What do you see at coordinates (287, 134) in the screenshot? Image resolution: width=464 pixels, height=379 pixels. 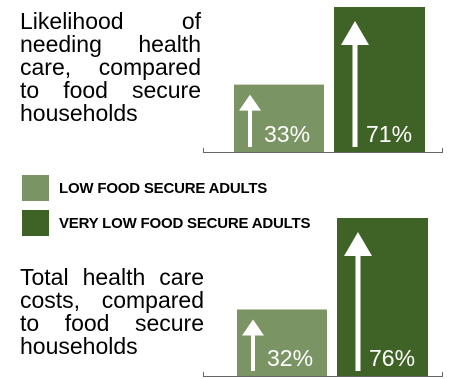 I see `chart-1-value-label-low-food-secure: 33%` at bounding box center [287, 134].